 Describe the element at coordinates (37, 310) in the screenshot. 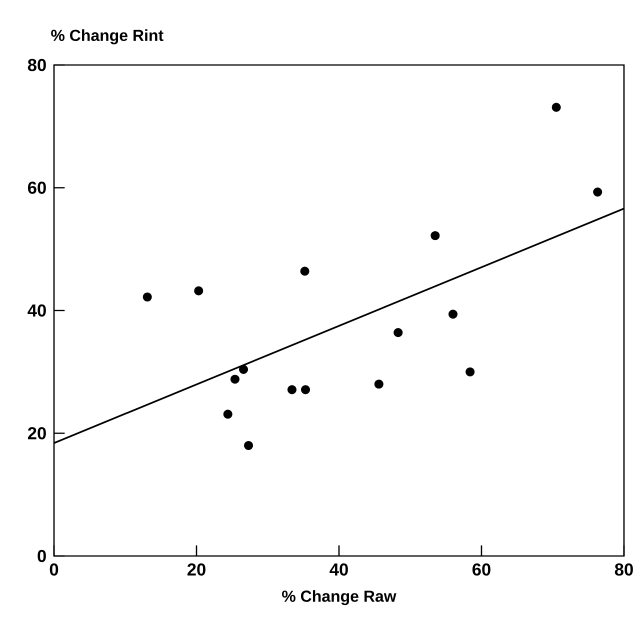

I see `y-tick-label: 40` at that location.